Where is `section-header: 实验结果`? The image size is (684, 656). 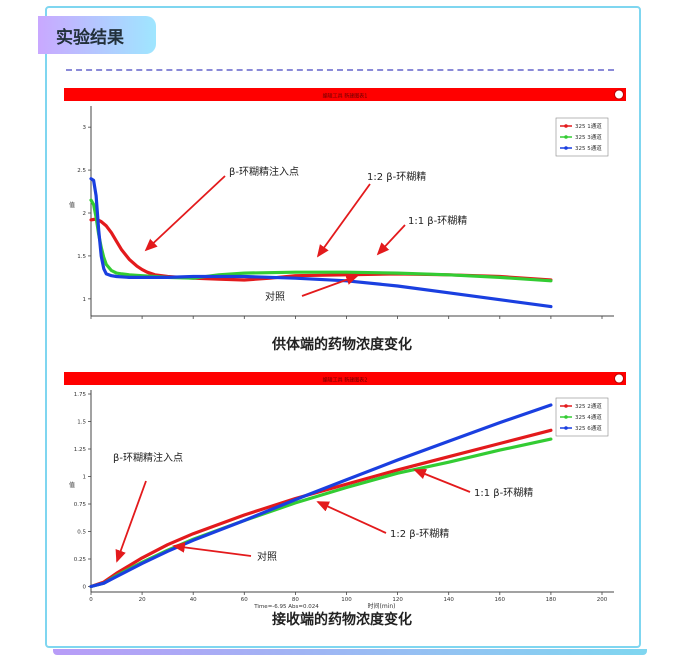
section-header: 实验结果 is located at coordinates (97, 35).